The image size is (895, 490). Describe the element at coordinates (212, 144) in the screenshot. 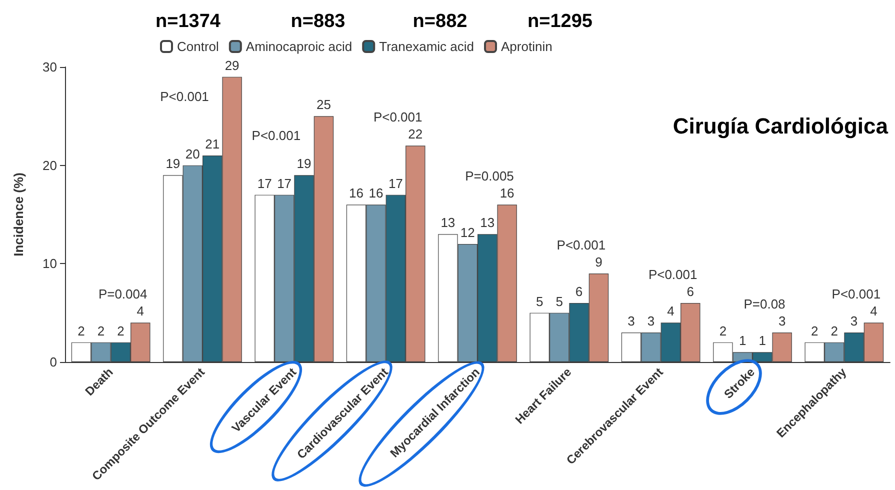

I see `data-label: 21` at that location.